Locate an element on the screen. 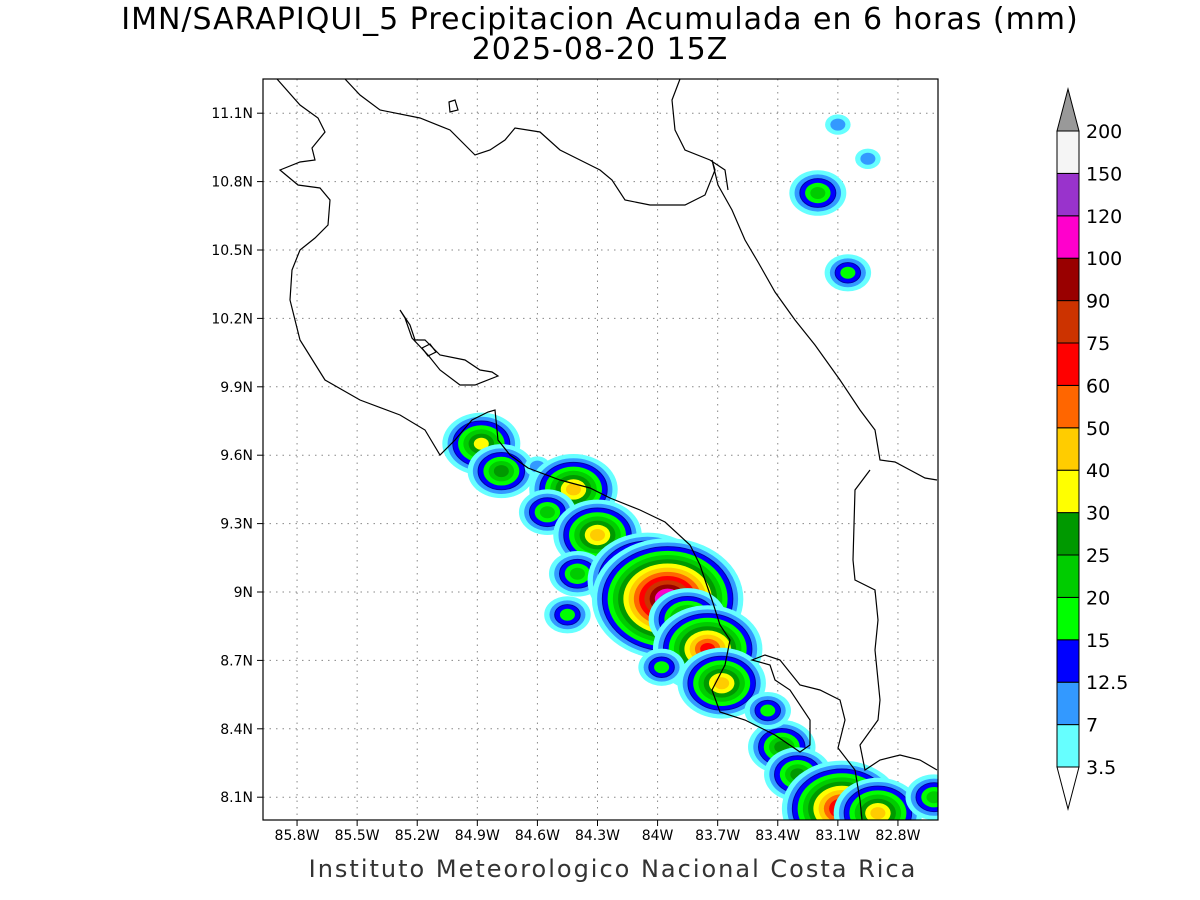 This screenshot has width=1200, height=900. lon-tick-label: 84.6W is located at coordinates (537, 836).